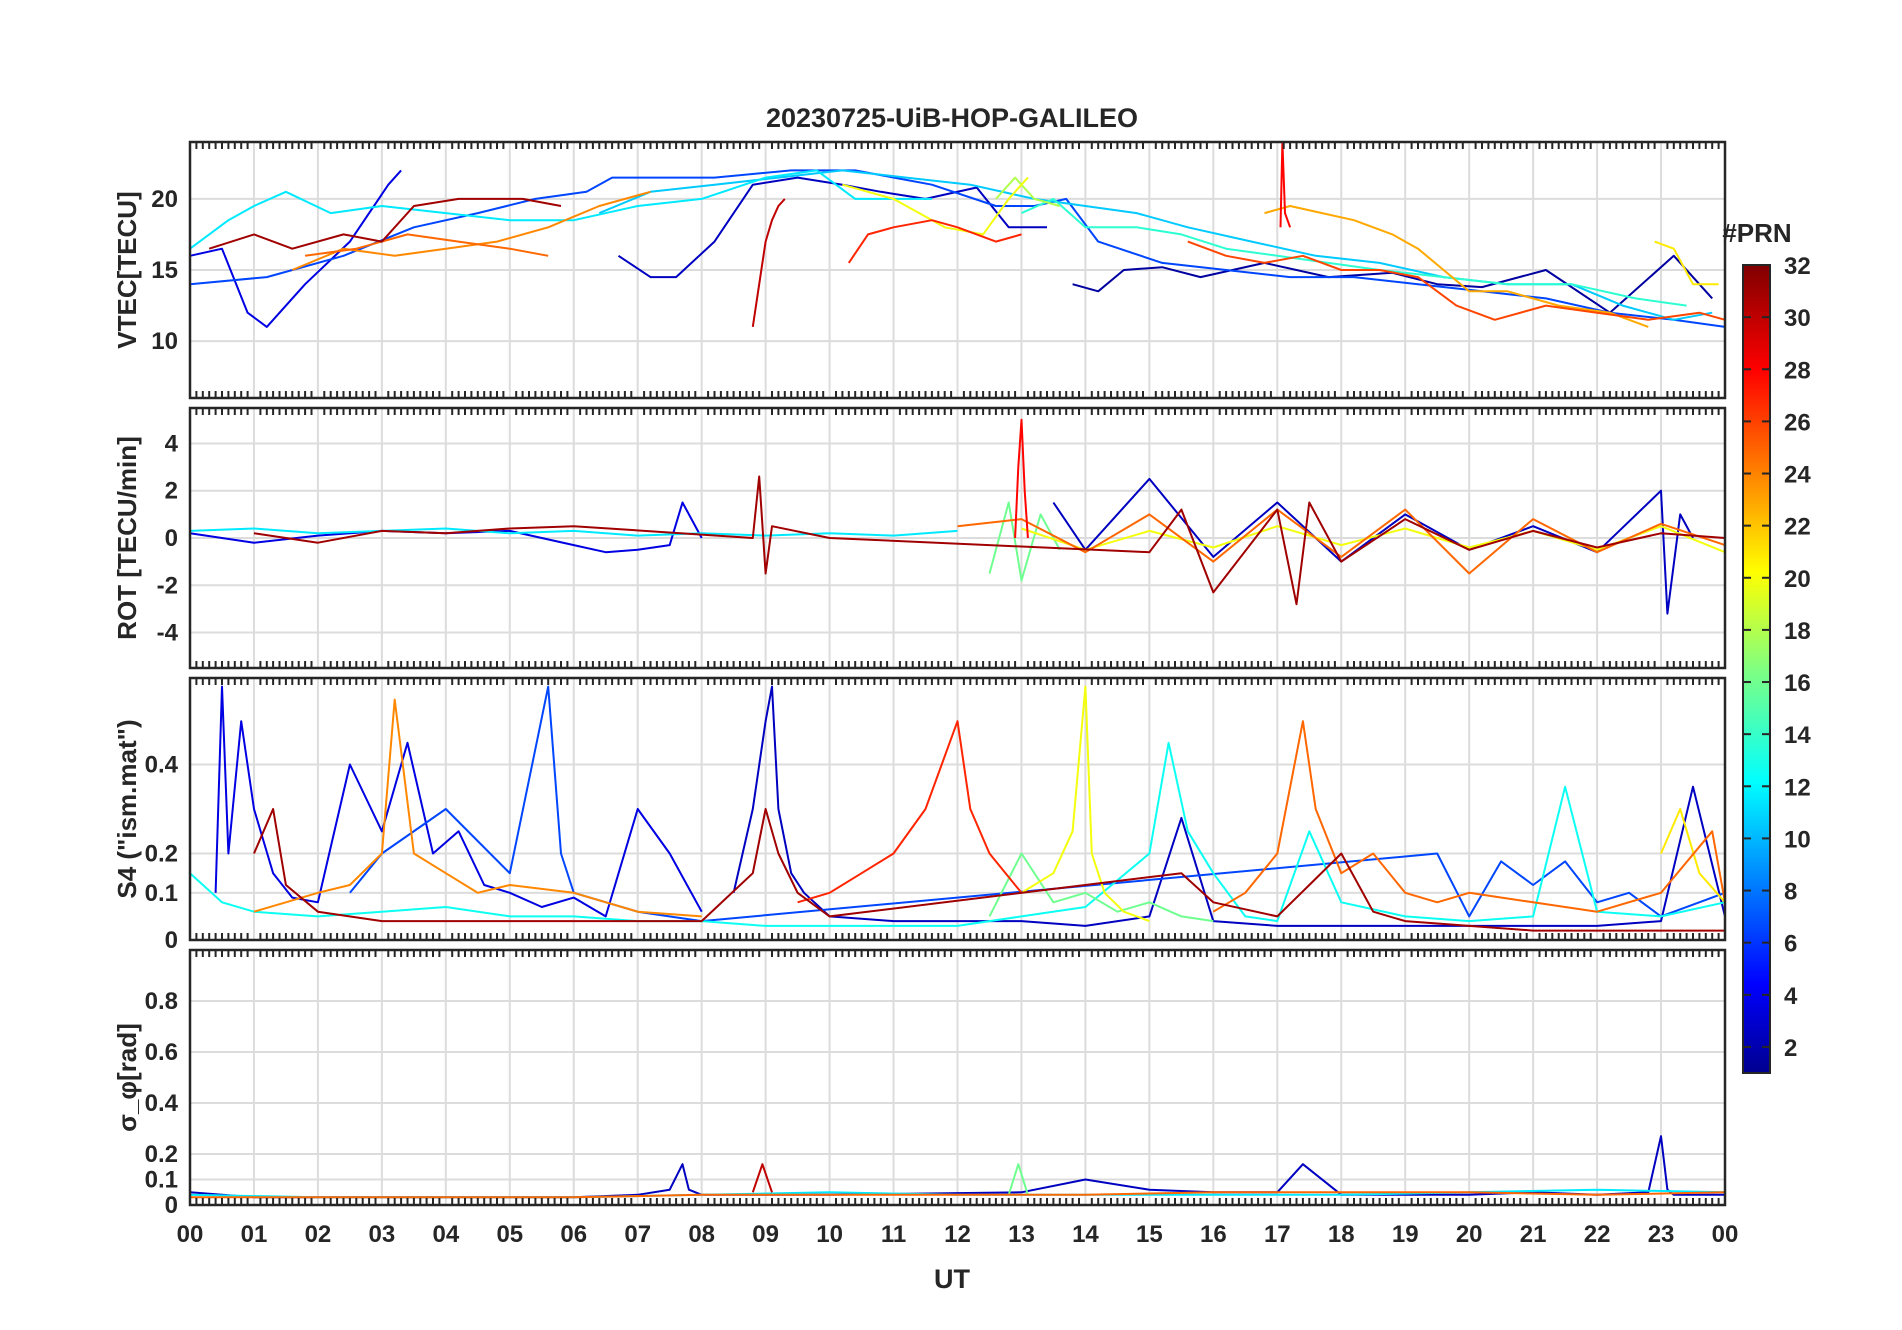 The image size is (1902, 1330). I want to click on colorbar-tick-label: 2, so click(1790, 1048).